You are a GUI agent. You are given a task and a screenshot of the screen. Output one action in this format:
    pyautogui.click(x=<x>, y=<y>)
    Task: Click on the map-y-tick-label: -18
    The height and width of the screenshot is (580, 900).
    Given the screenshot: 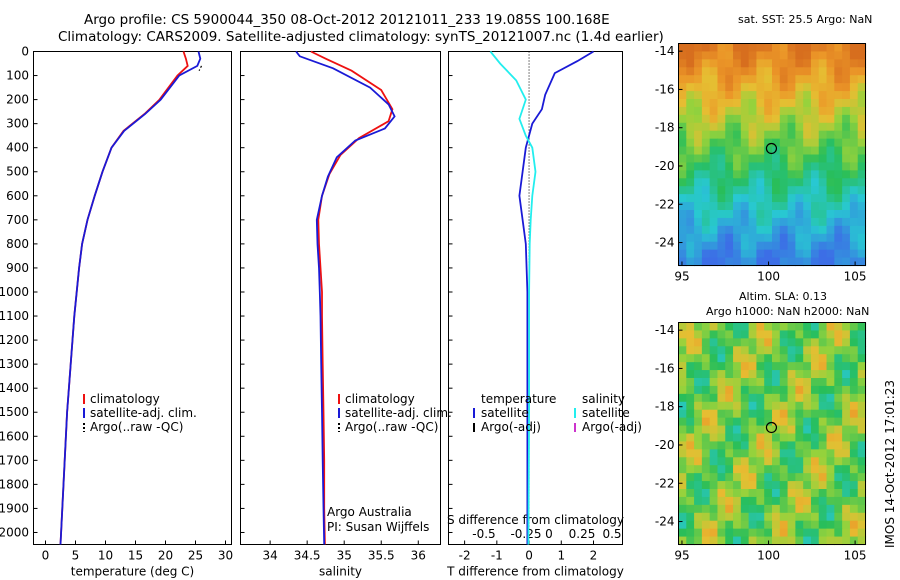 What is the action you would take?
    pyautogui.click(x=665, y=128)
    